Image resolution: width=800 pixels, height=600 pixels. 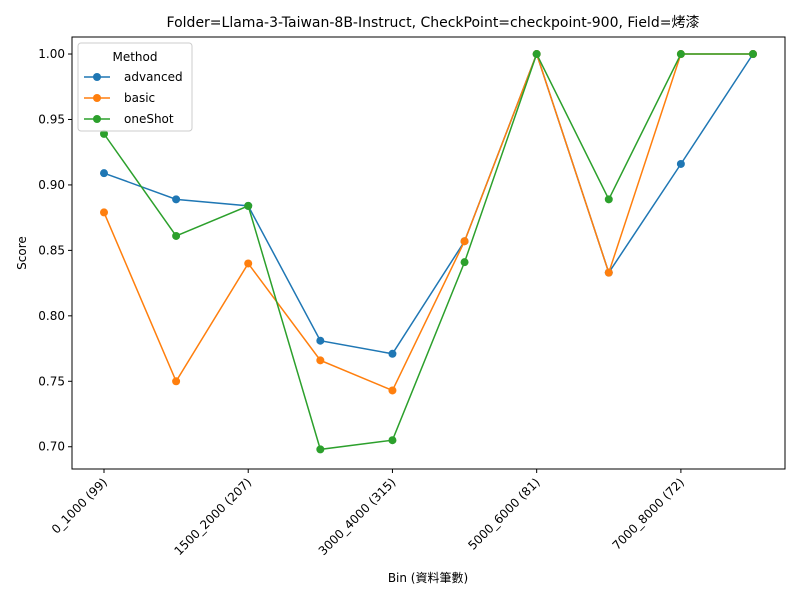 I want to click on y-tick-label: 1.00, so click(x=51, y=54).